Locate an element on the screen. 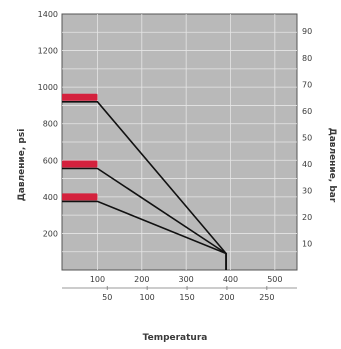  x-secondary-tick-label: 250 is located at coordinates (266, 297).